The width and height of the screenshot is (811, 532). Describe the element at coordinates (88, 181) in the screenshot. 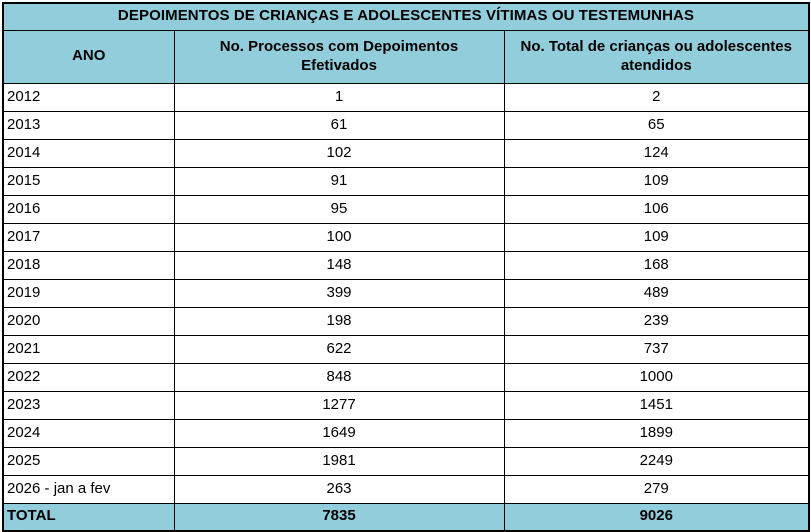

I see `year-cell: 2015` at that location.